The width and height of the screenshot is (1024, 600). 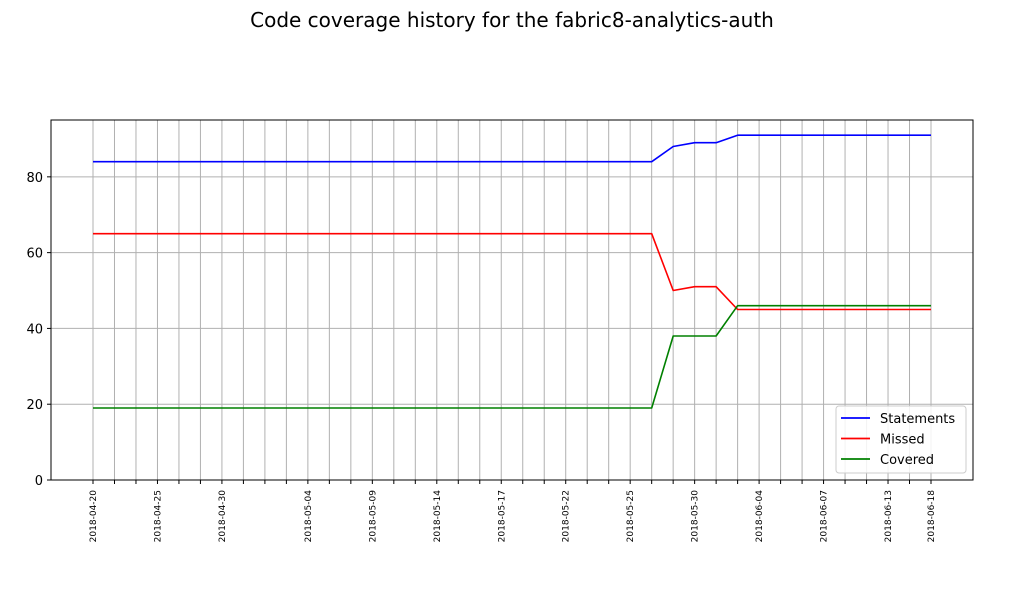 I want to click on x-tick-label: 2018-06-04, so click(x=760, y=516).